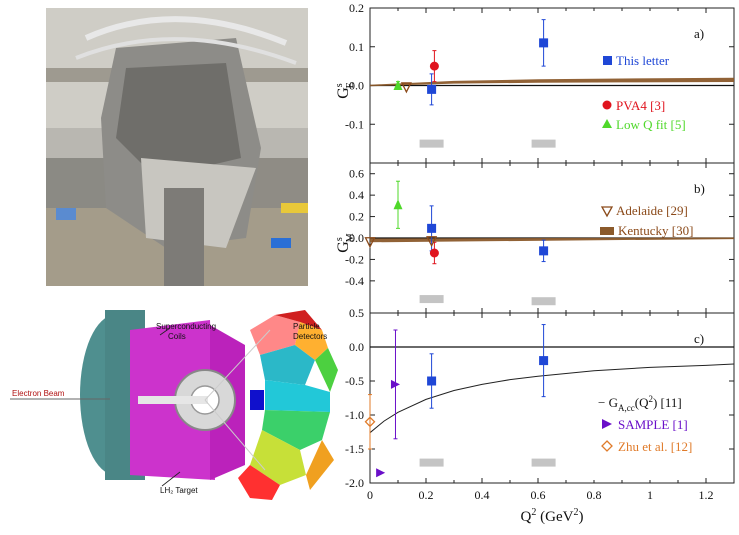 This screenshot has height=535, width=739. What do you see at coordinates (651, 124) in the screenshot?
I see `legend-lowq: Low Q fit [5]` at bounding box center [651, 124].